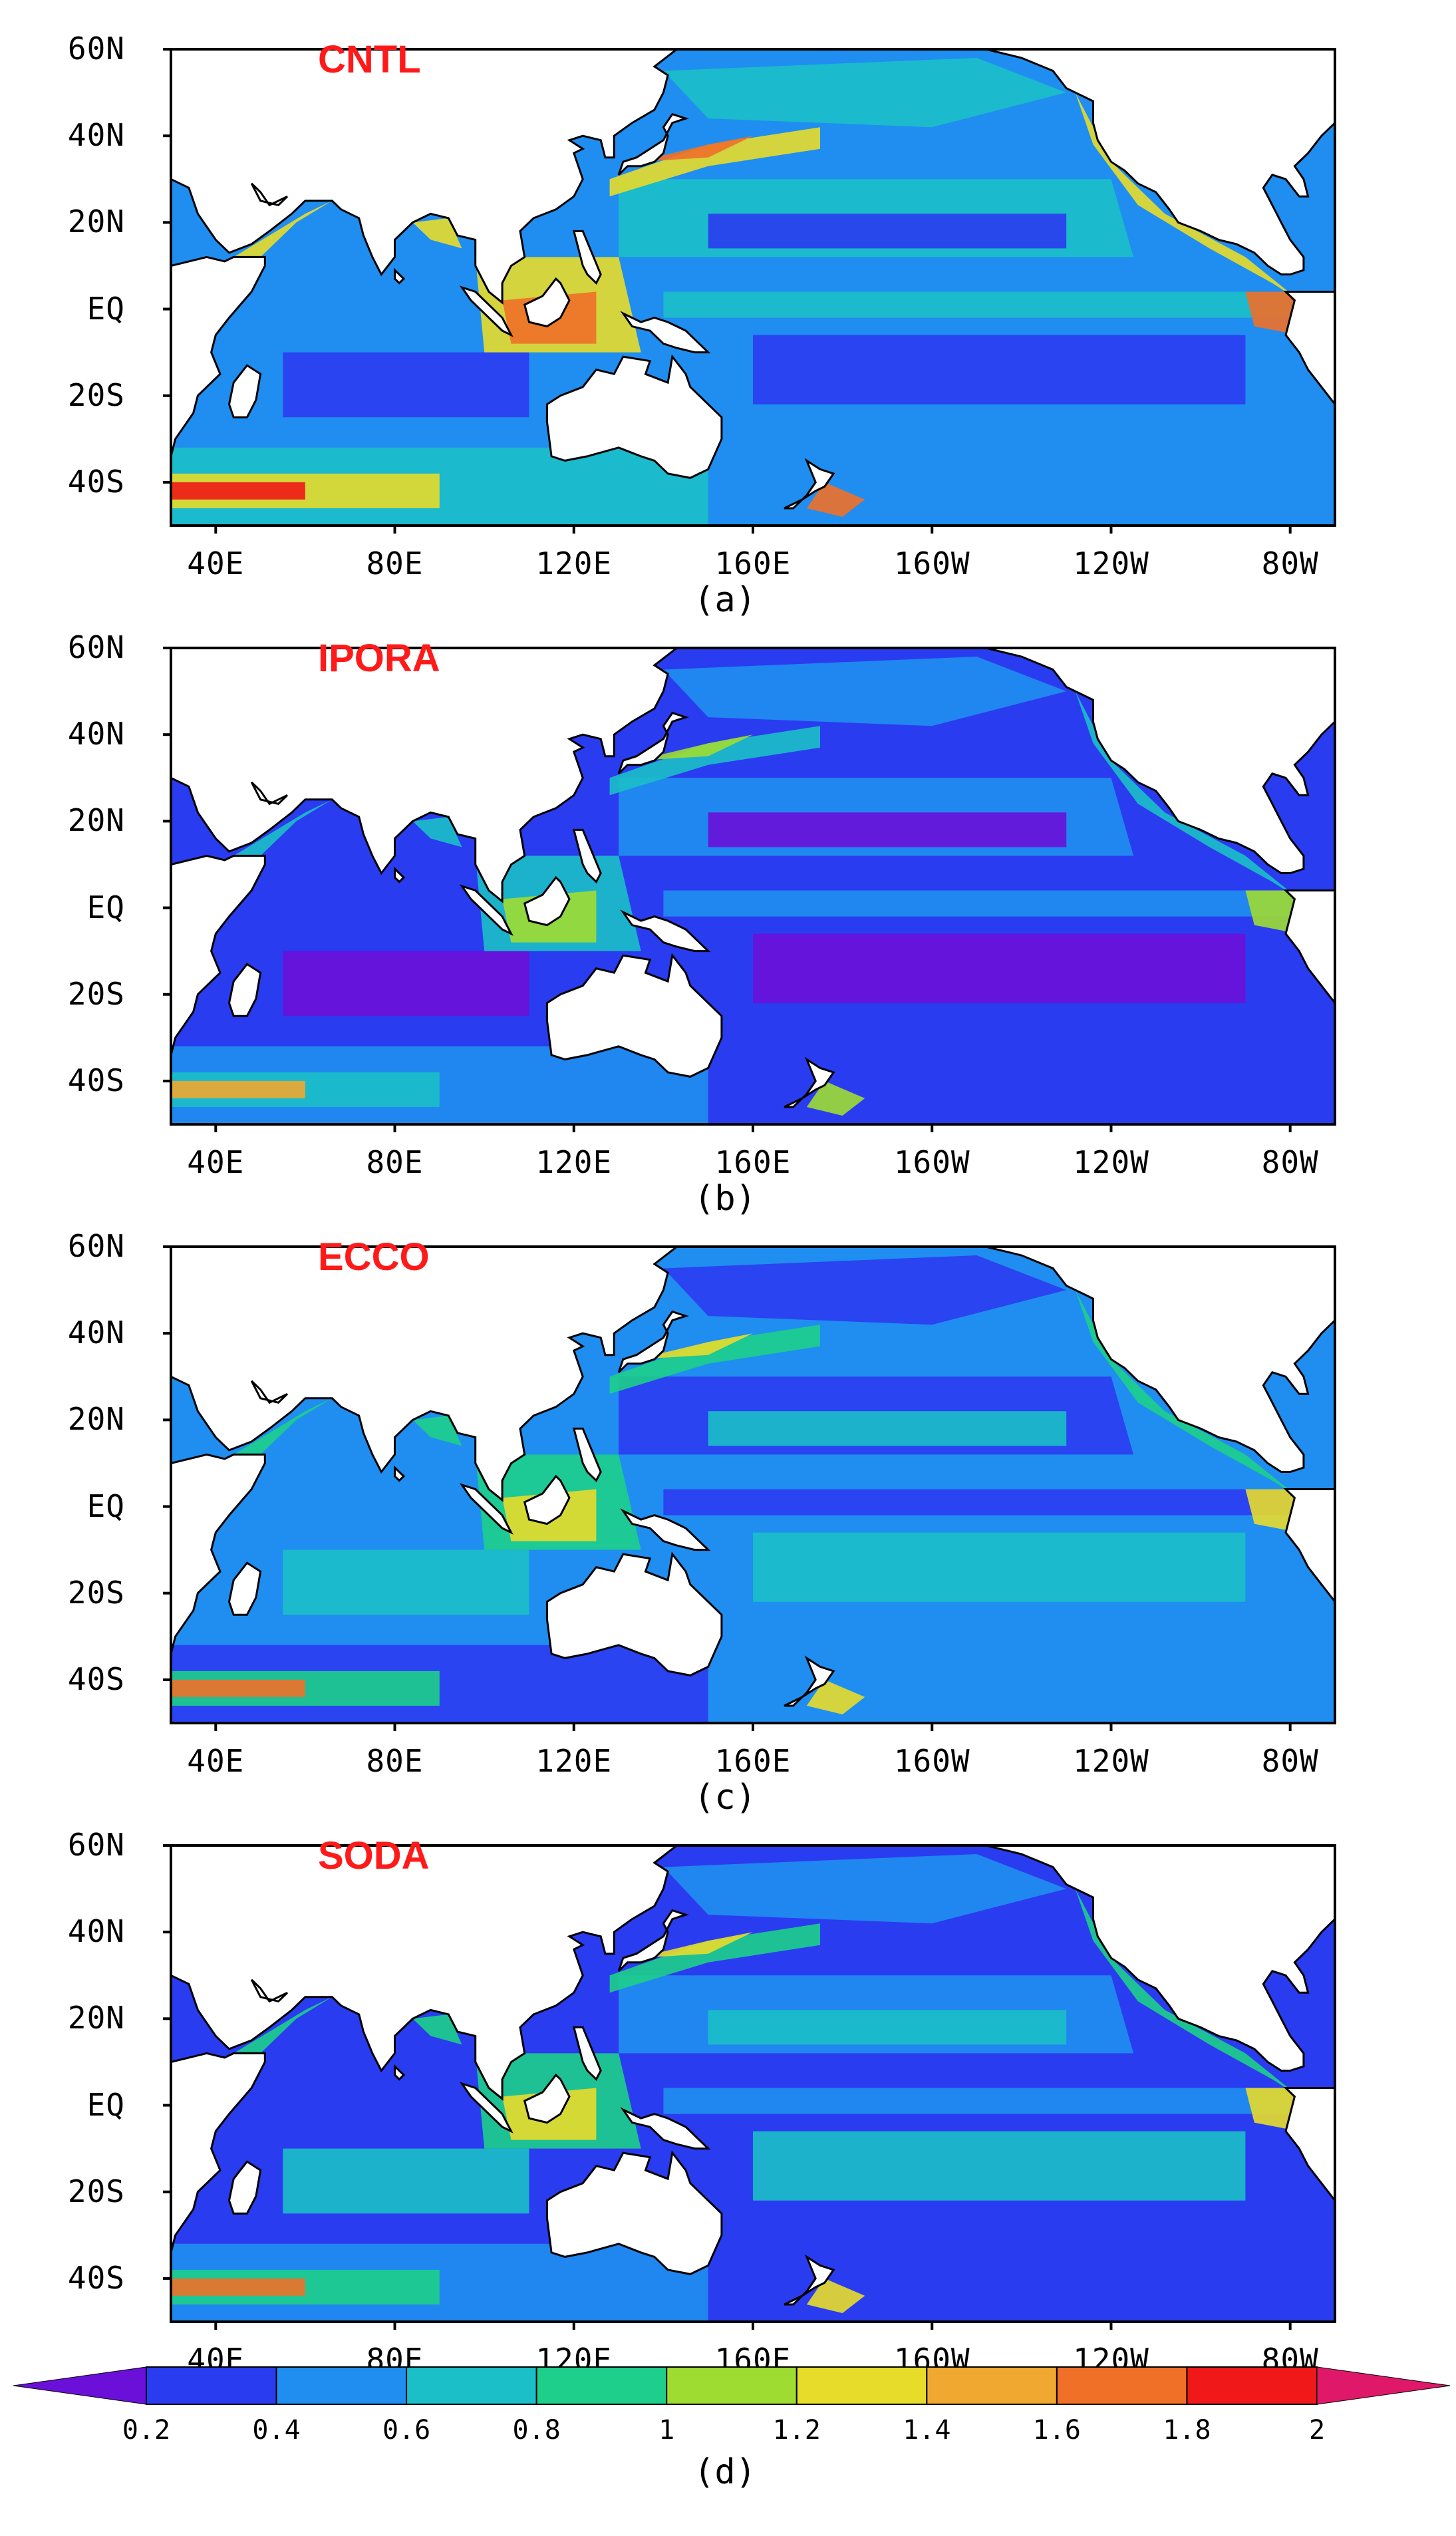  Describe the element at coordinates (732, 2385) in the screenshot. I see `colorbar` at that location.